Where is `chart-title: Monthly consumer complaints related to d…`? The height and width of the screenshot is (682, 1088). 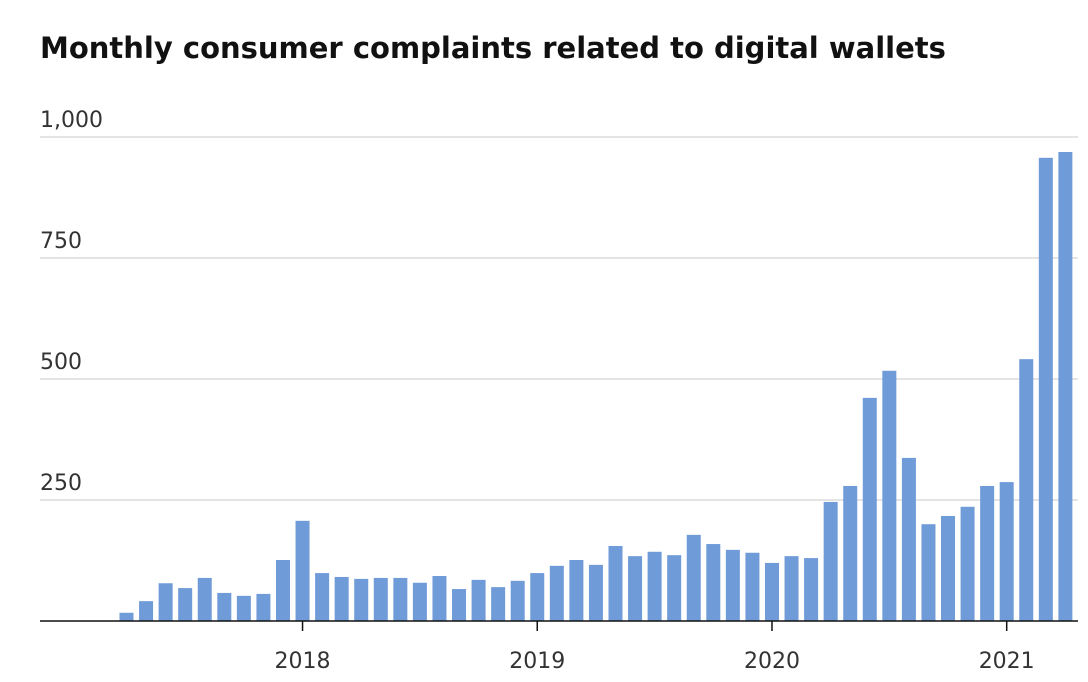
chart-title: Monthly consumer complaints related to d… is located at coordinates (493, 48).